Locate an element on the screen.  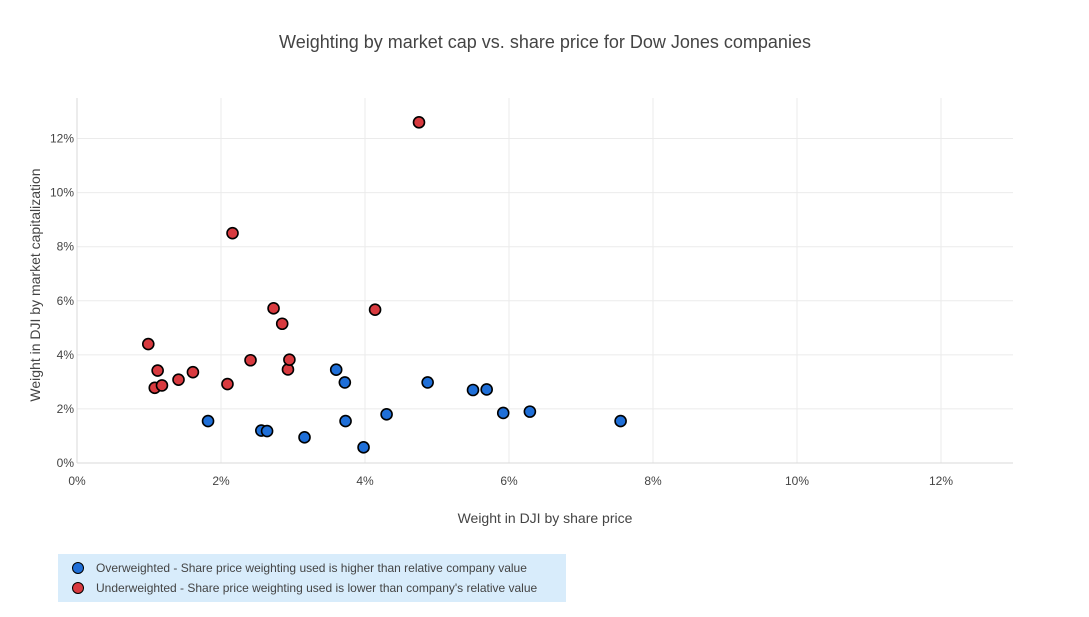
x-axis-title: Weight in DJI by share price is located at coordinates (545, 518).